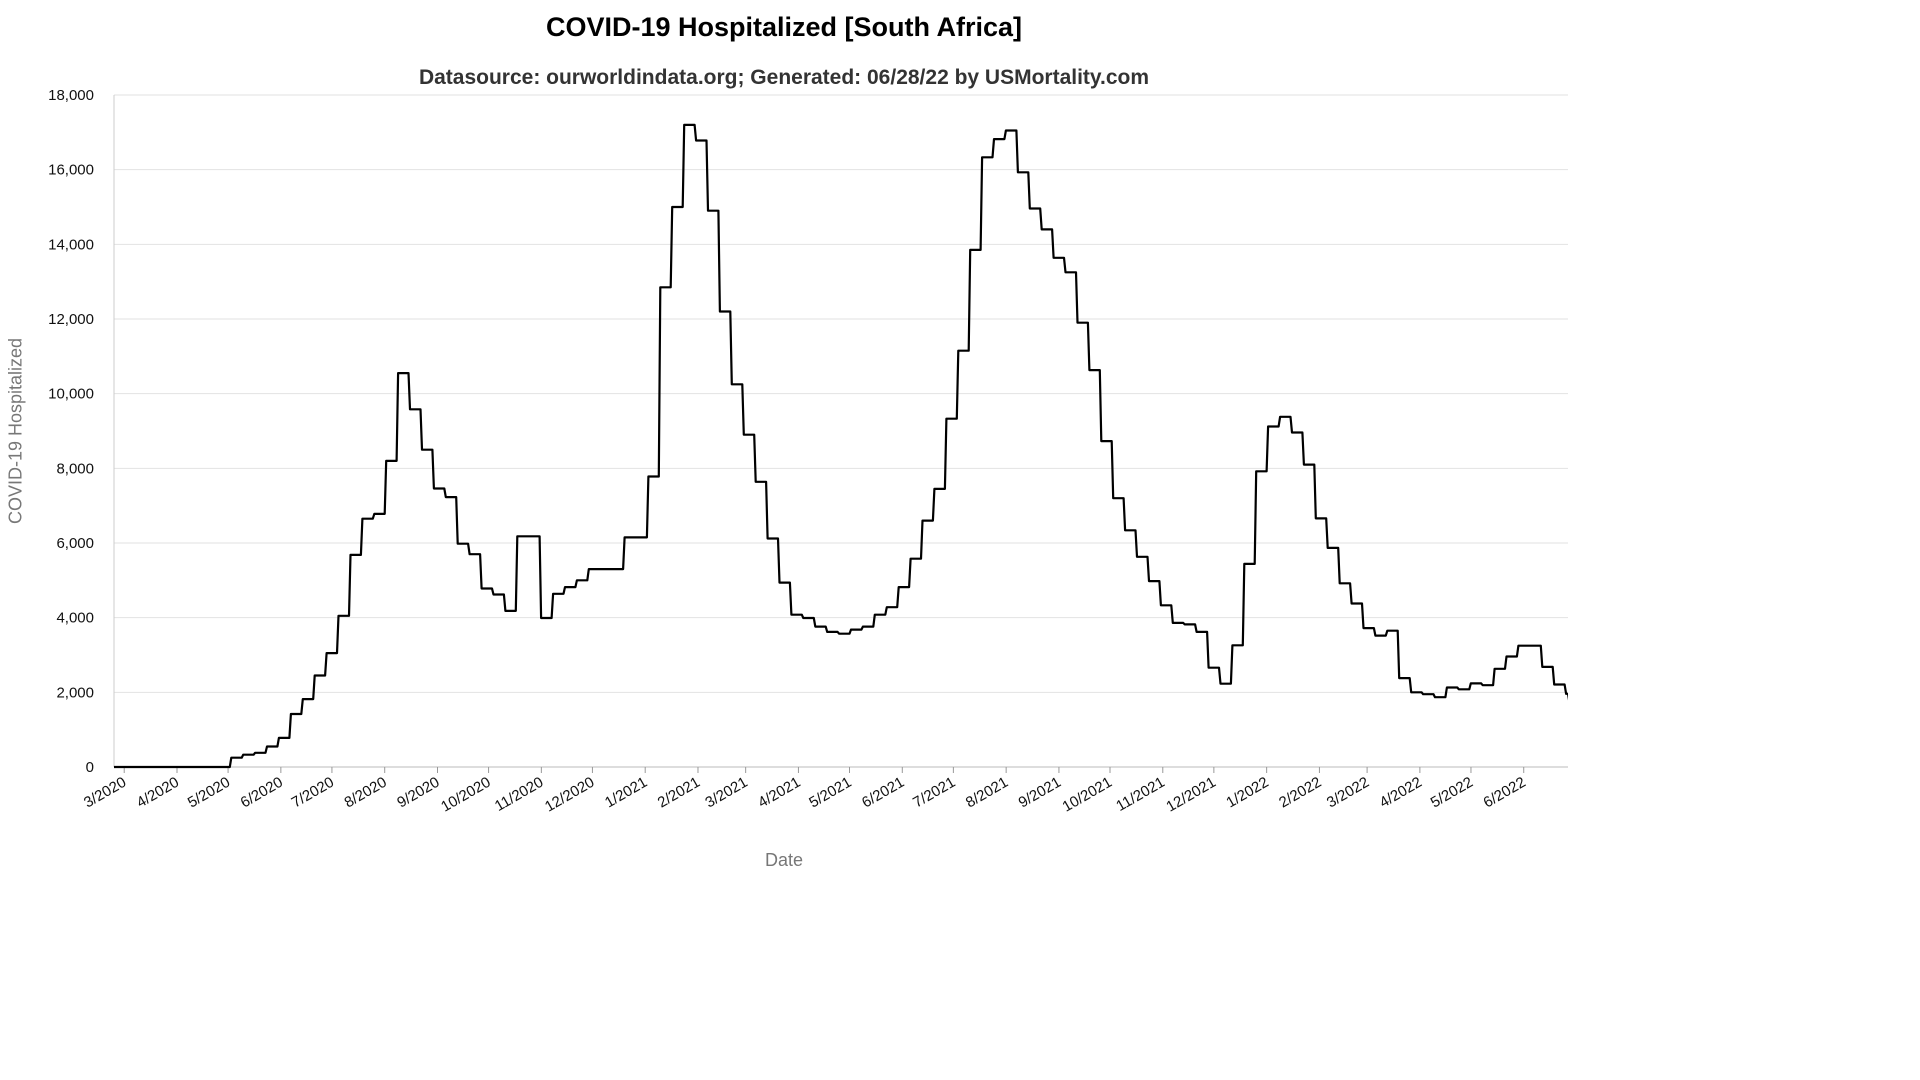 The height and width of the screenshot is (1080, 1920). I want to click on x-tick-label: 8/2021, so click(987, 793).